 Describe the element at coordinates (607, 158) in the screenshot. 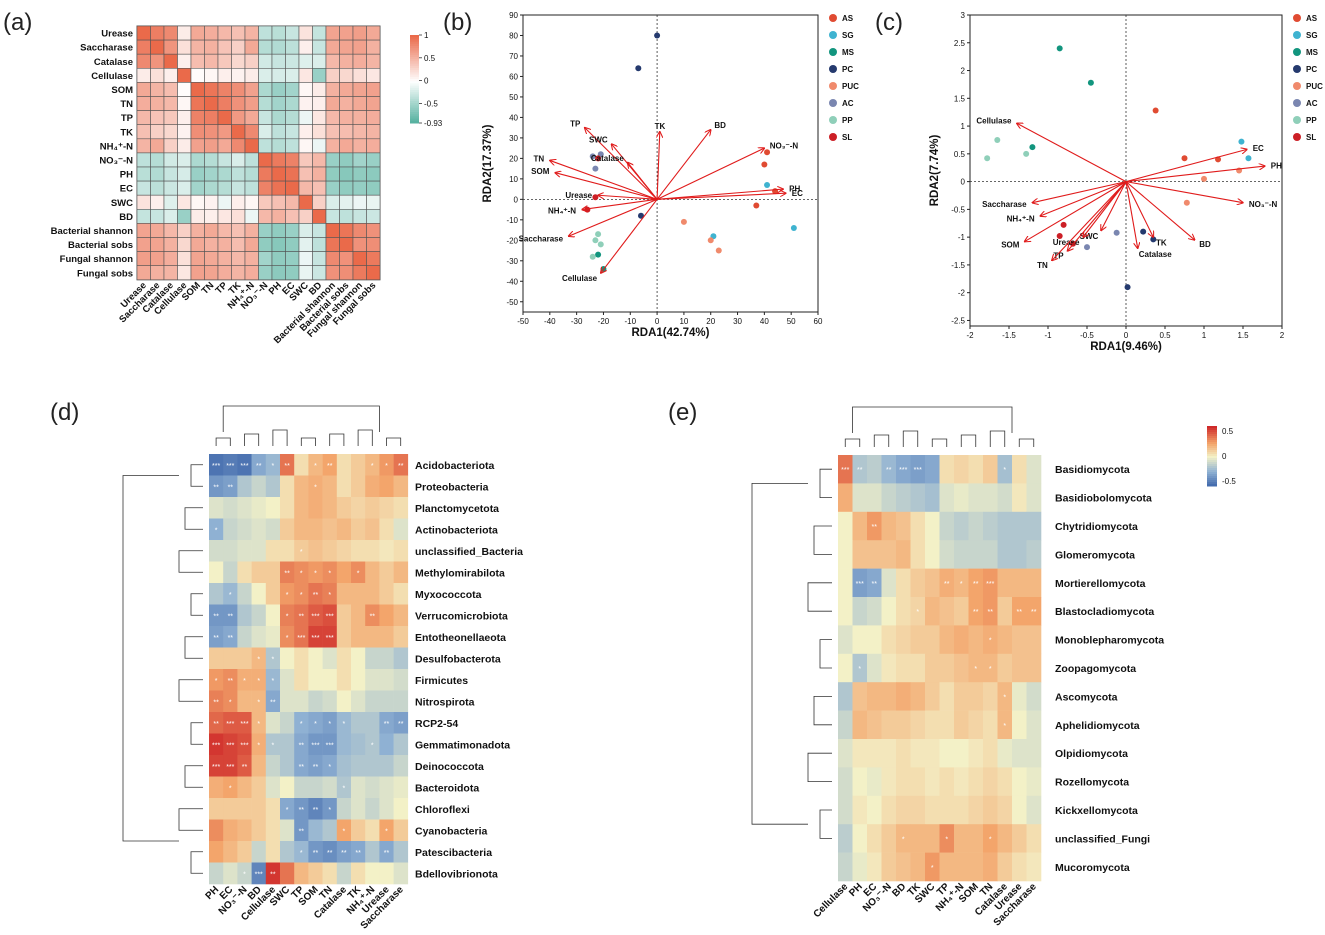

I see `vector-label: Catalase` at that location.